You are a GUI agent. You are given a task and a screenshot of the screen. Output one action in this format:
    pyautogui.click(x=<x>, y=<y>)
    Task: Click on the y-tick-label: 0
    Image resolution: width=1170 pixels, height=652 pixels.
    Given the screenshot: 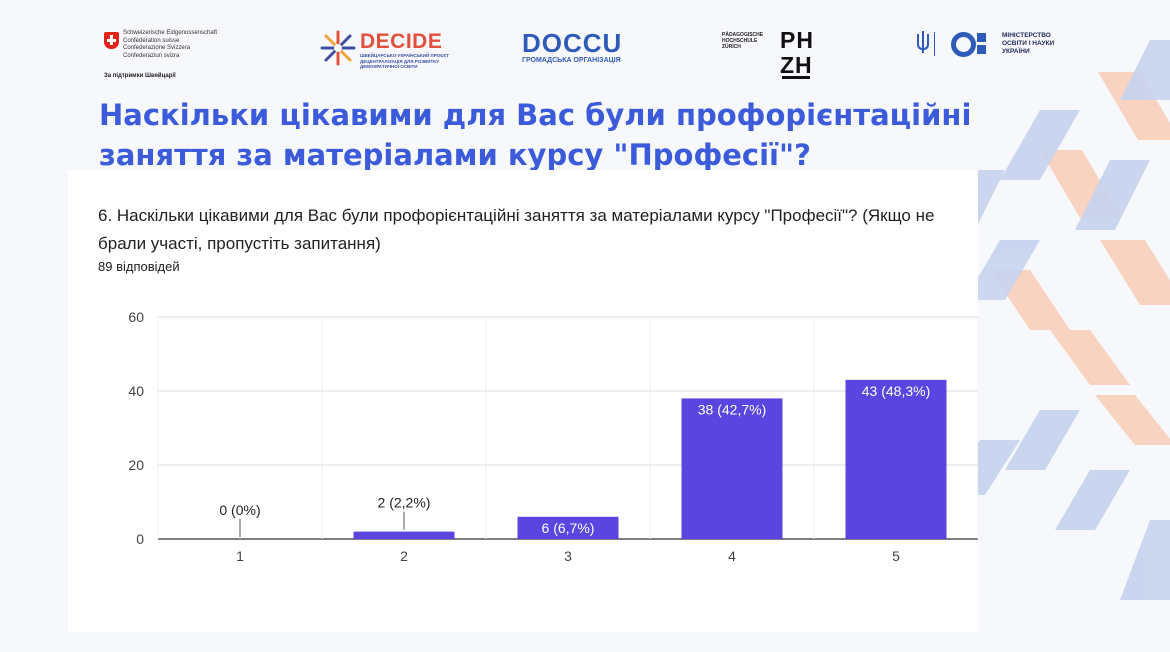 What is the action you would take?
    pyautogui.click(x=140, y=539)
    